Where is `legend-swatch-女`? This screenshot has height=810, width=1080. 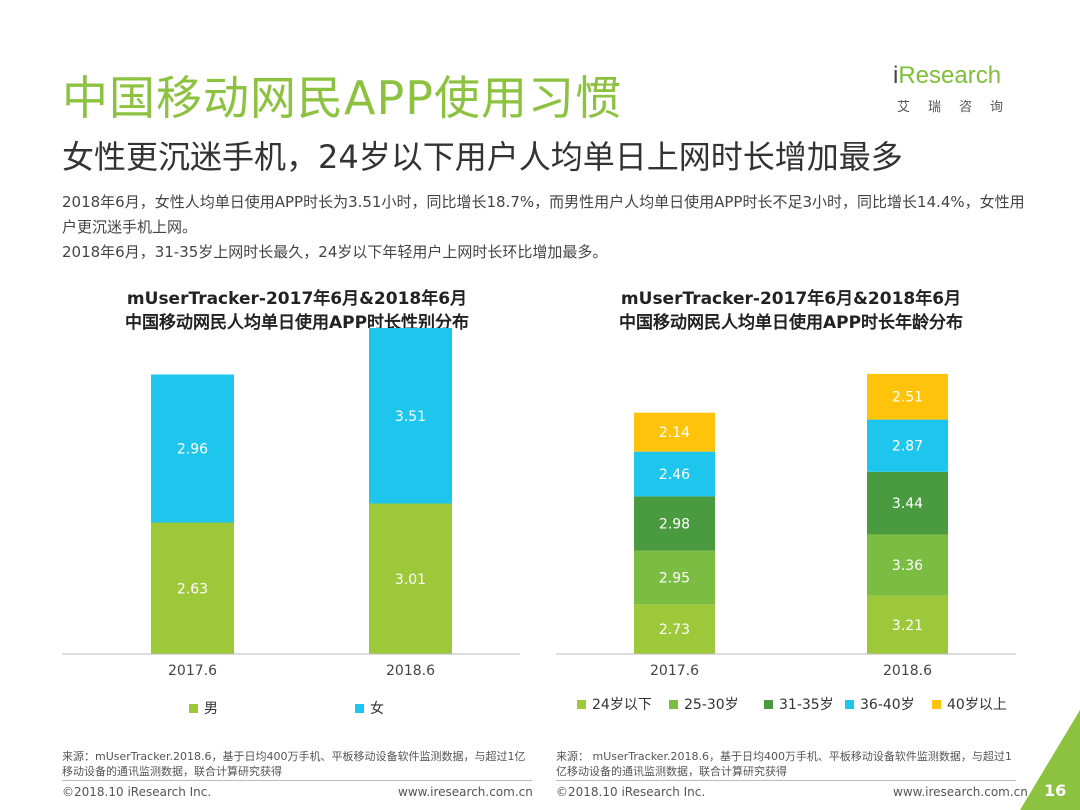
legend-swatch-女 is located at coordinates (359, 708).